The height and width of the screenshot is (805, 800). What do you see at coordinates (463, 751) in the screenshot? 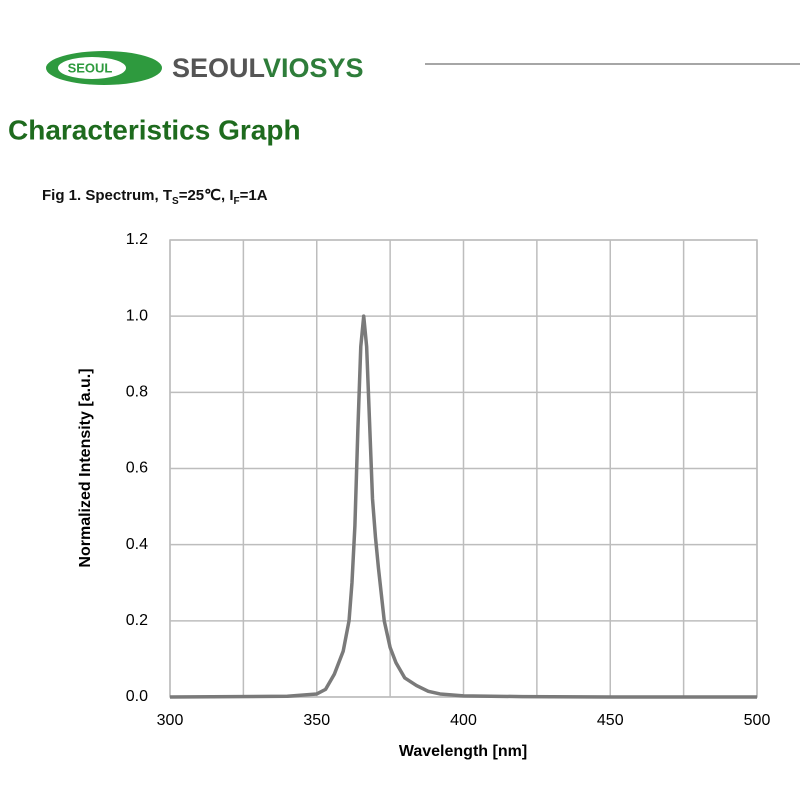
I see `x-axis-label: Wavelength [nm]` at bounding box center [463, 751].